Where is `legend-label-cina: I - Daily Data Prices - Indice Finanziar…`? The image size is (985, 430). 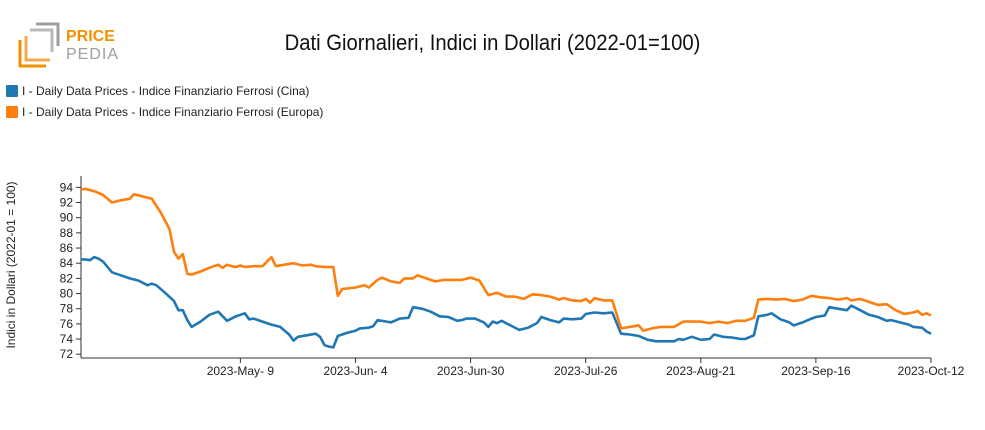
legend-label-cina: I - Daily Data Prices - Indice Finanziar… is located at coordinates (166, 90).